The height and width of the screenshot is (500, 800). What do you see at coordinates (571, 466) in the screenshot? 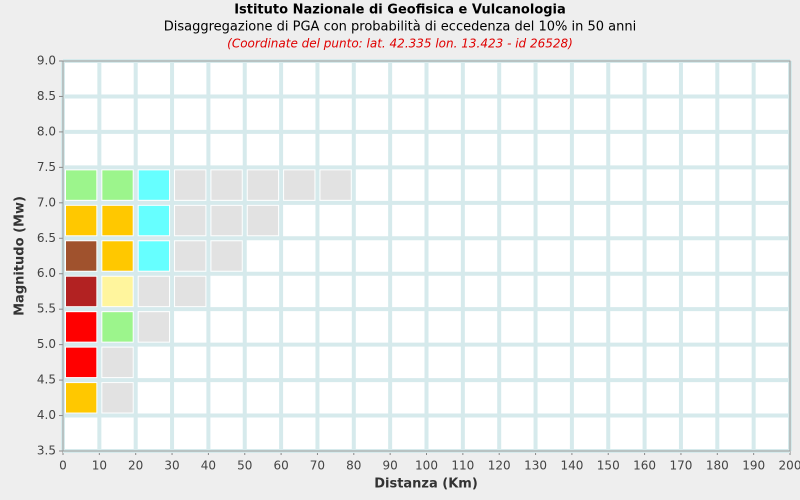
I see `x-tick-label: 140` at bounding box center [571, 466].